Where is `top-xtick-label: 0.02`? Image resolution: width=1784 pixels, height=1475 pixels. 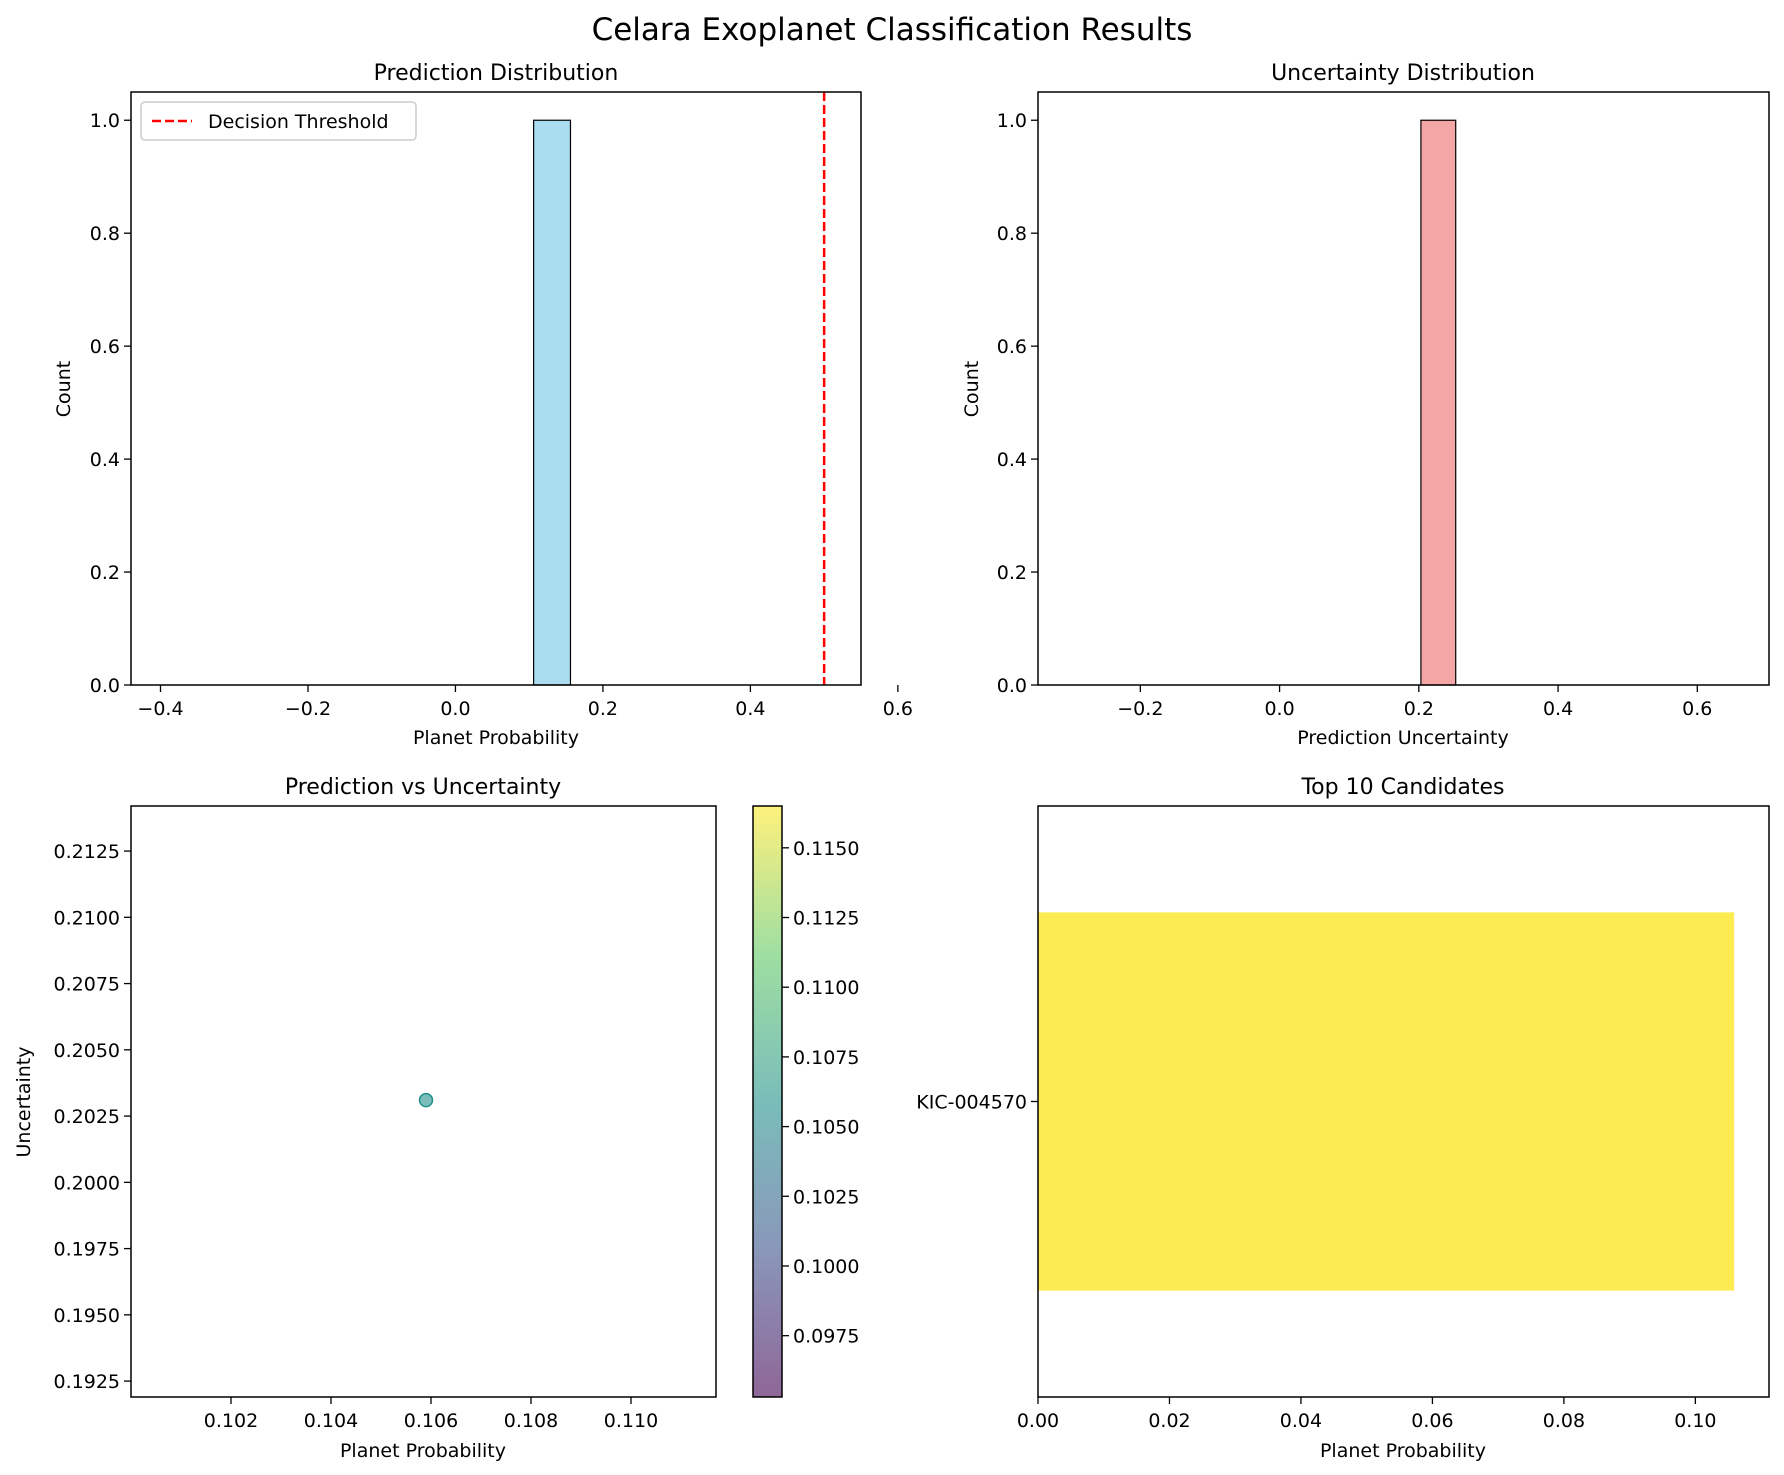 top-xtick-label: 0.02 is located at coordinates (1169, 1421).